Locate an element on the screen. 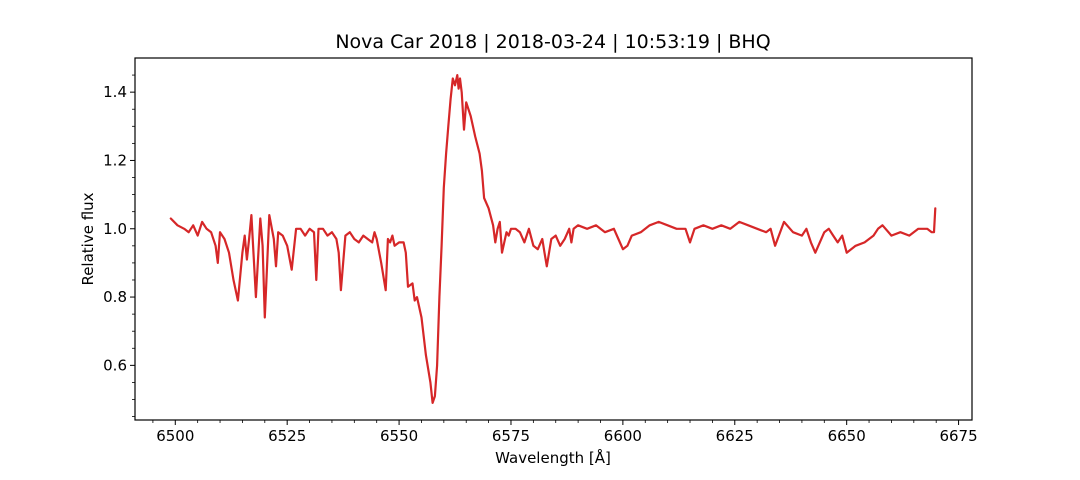 The image size is (1080, 480). y-tick-label: 1.2 is located at coordinates (115, 160).